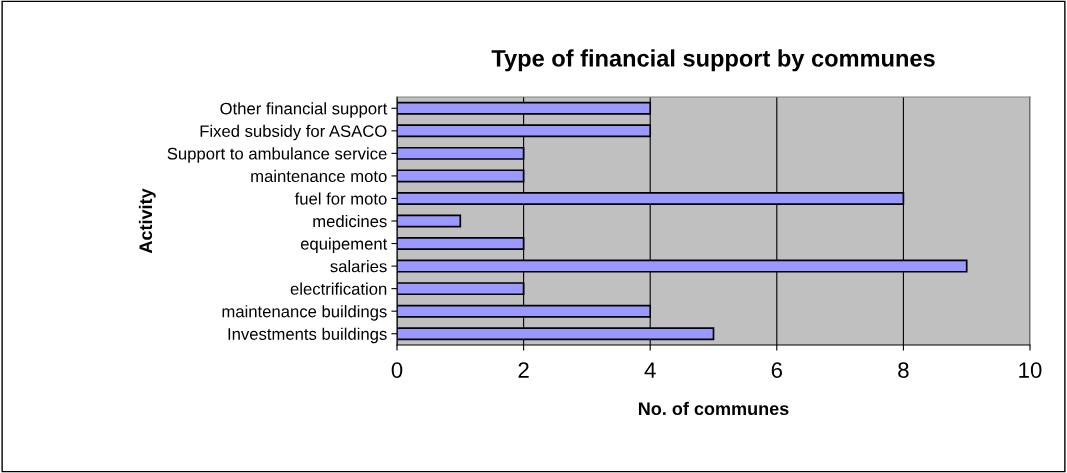  I want to click on x-tick-label: 8, so click(903, 370).